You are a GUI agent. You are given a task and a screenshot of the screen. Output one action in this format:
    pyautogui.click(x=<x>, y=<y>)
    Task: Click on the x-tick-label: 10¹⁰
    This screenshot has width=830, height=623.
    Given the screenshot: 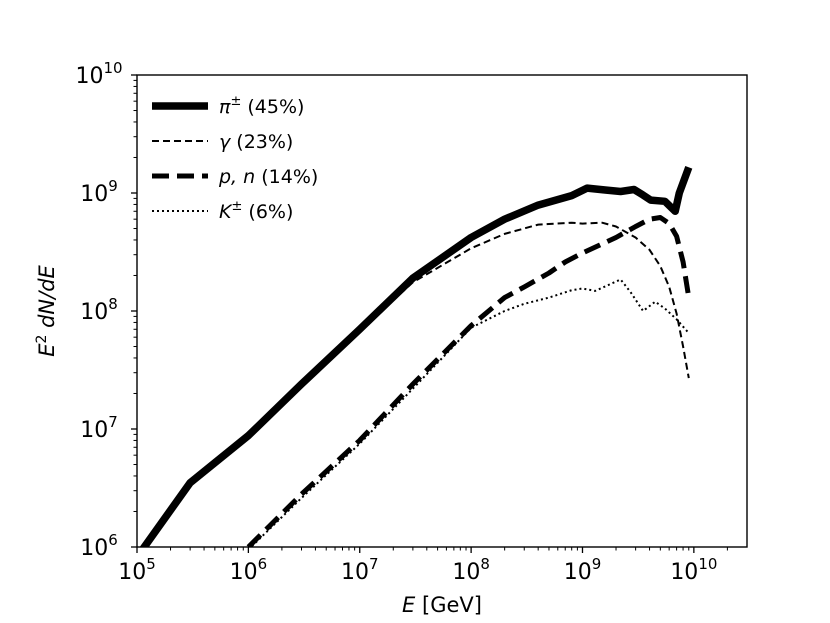 What is the action you would take?
    pyautogui.click(x=693, y=570)
    